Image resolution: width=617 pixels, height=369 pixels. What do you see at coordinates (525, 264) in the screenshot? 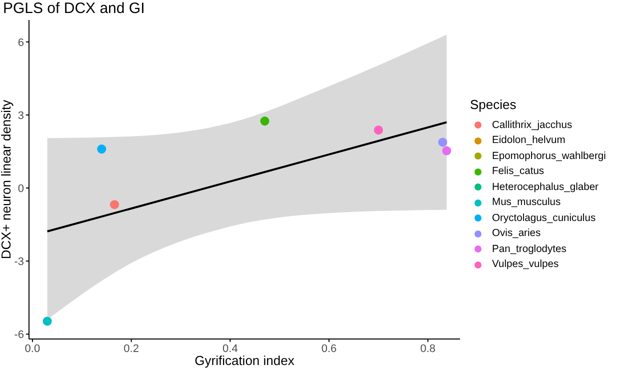
I see `legend-label: Vulpes_vulpes` at bounding box center [525, 264].